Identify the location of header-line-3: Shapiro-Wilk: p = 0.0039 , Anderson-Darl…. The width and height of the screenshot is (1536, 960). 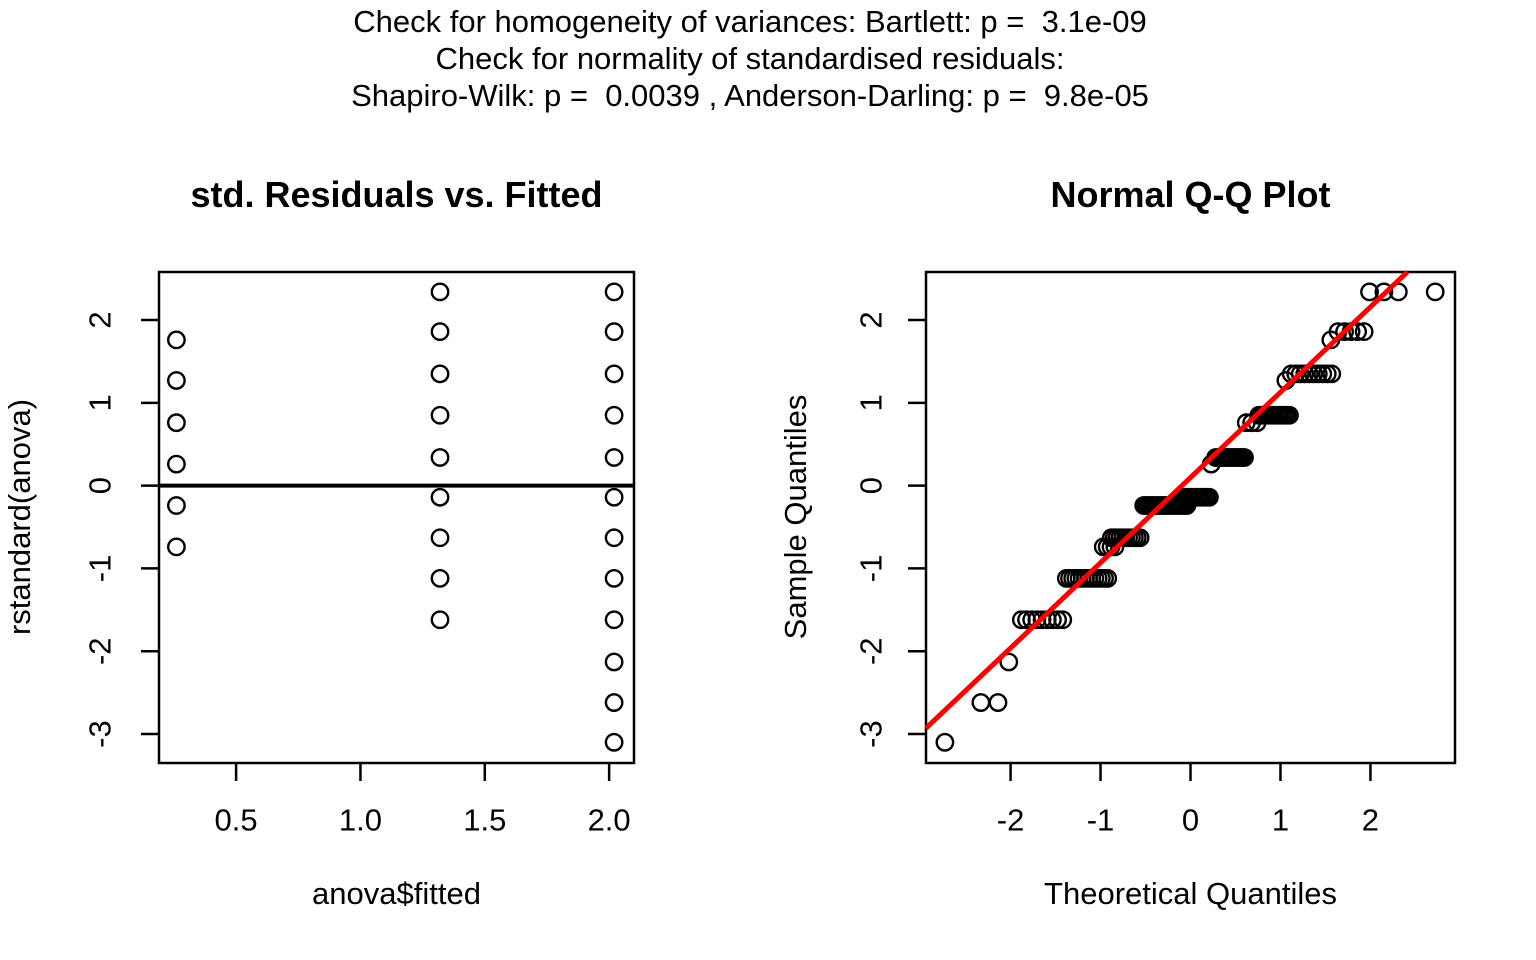
(750, 95).